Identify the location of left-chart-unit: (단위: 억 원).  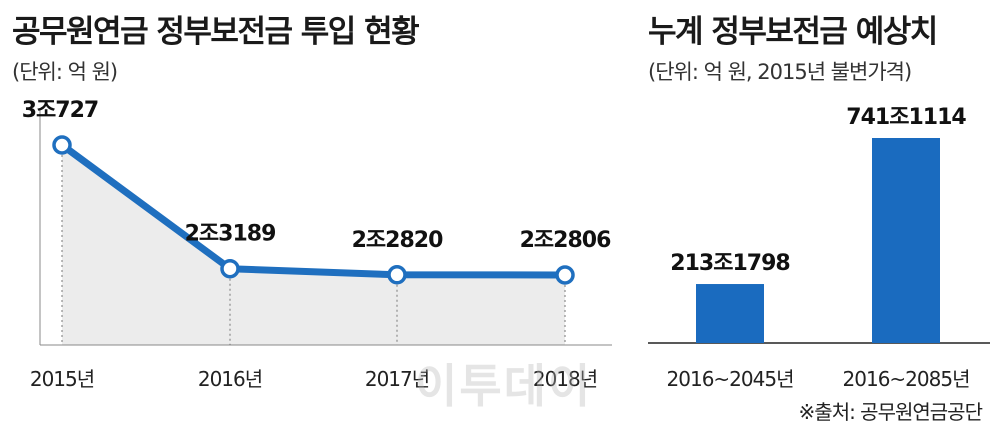
(65, 72).